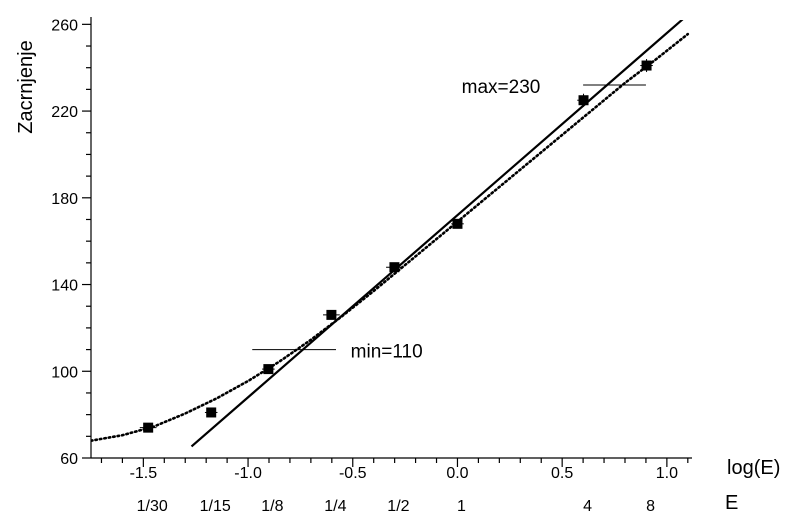  Describe the element at coordinates (457, 473) in the screenshot. I see `x-tick-label: 0.0` at that location.